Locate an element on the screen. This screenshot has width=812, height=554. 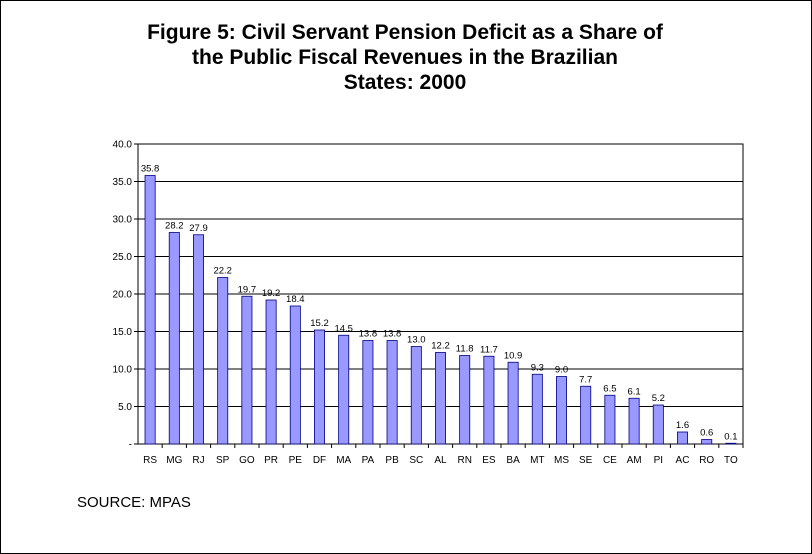
x-tick-label: MA is located at coordinates (343, 460).